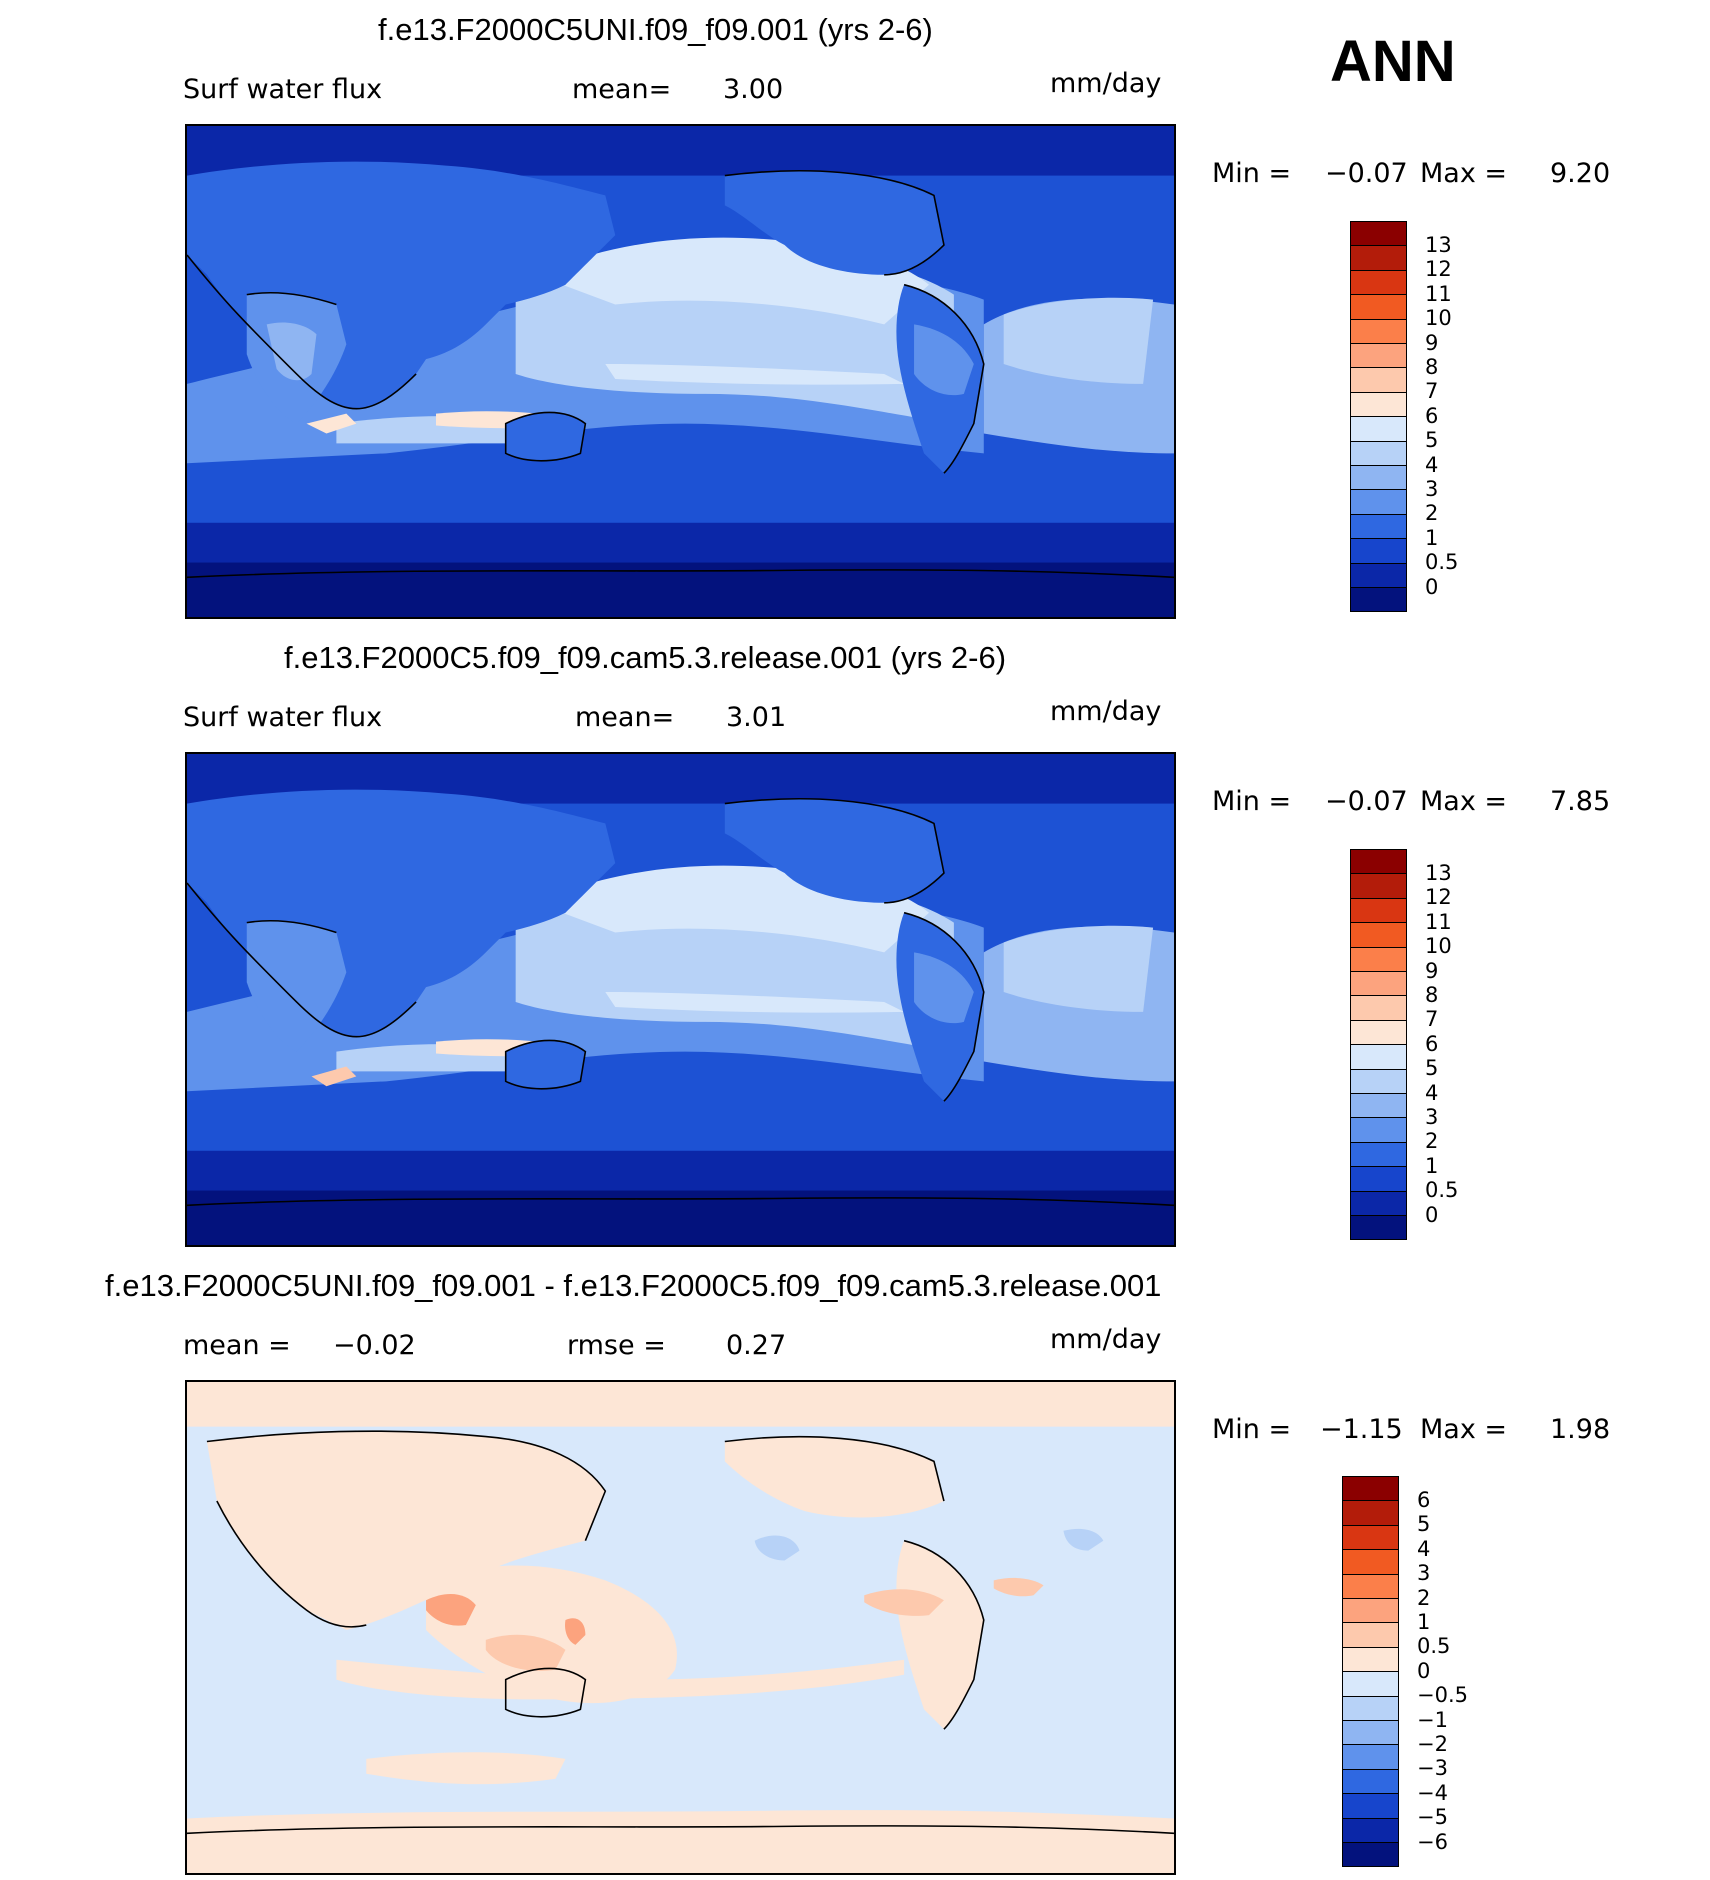 This screenshot has height=1880, width=1710. Describe the element at coordinates (1438, 293) in the screenshot. I see `colorbar-label: 11` at that location.